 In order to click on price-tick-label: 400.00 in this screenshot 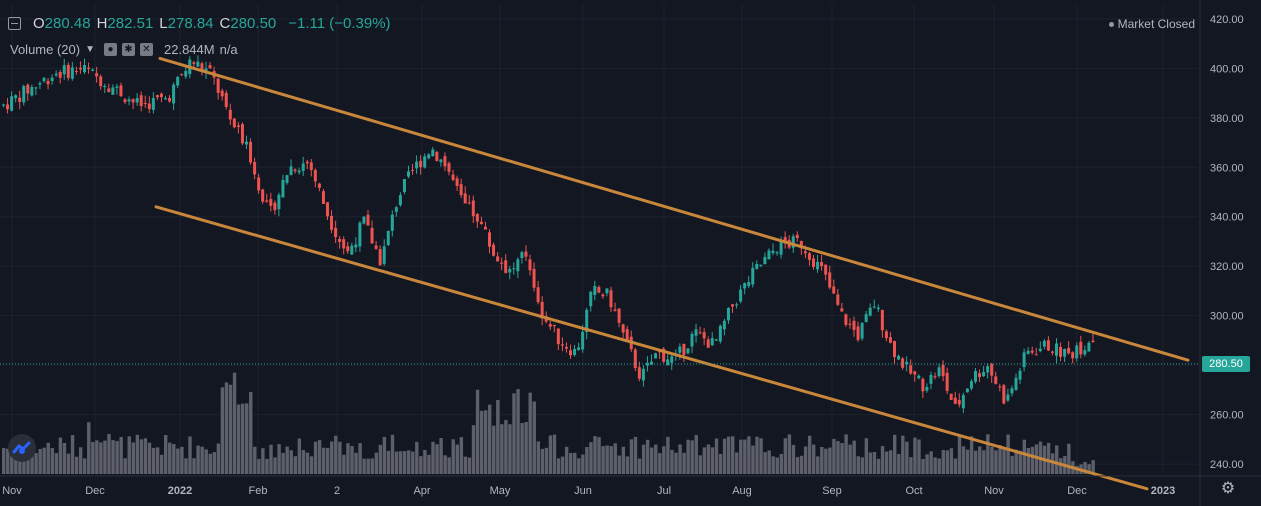, I will do `click(1227, 69)`.